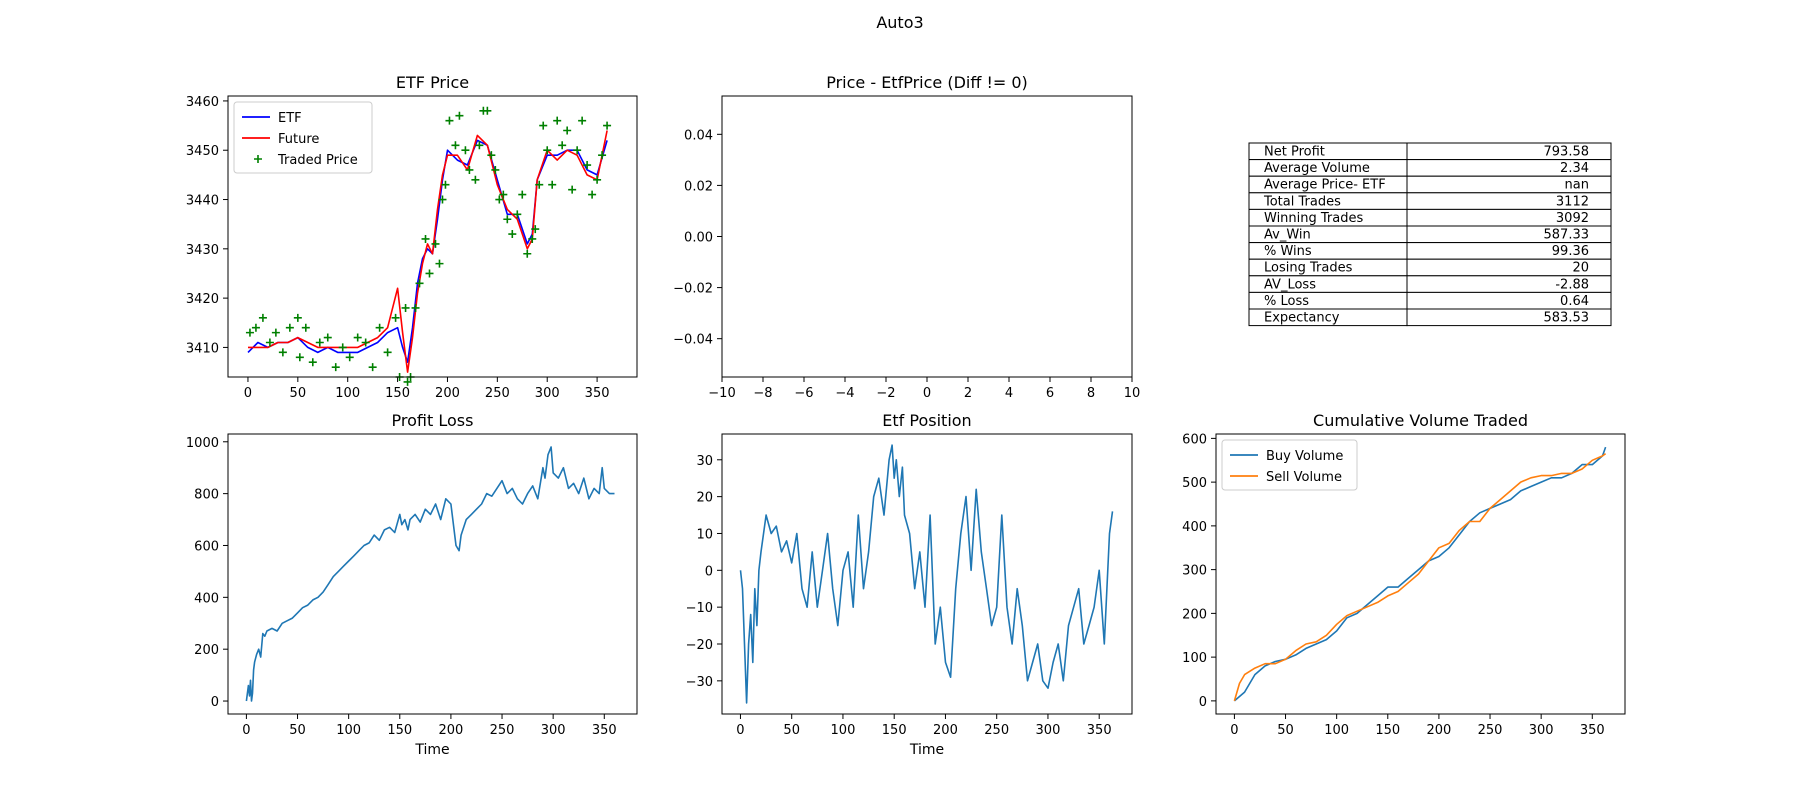  What do you see at coordinates (698, 186) in the screenshot?
I see `y-tick-label: 0.02` at bounding box center [698, 186].